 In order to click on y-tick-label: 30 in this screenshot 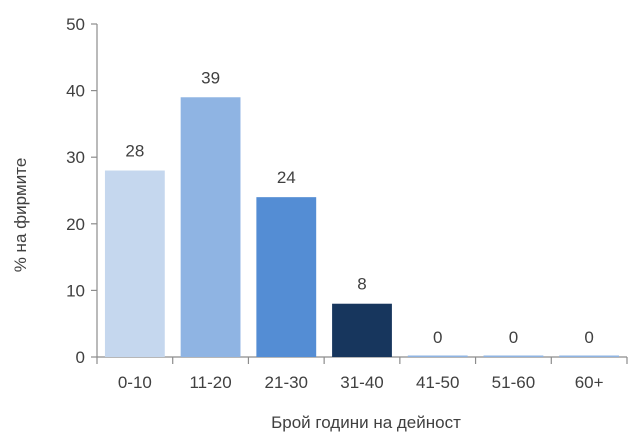, I will do `click(75, 157)`.